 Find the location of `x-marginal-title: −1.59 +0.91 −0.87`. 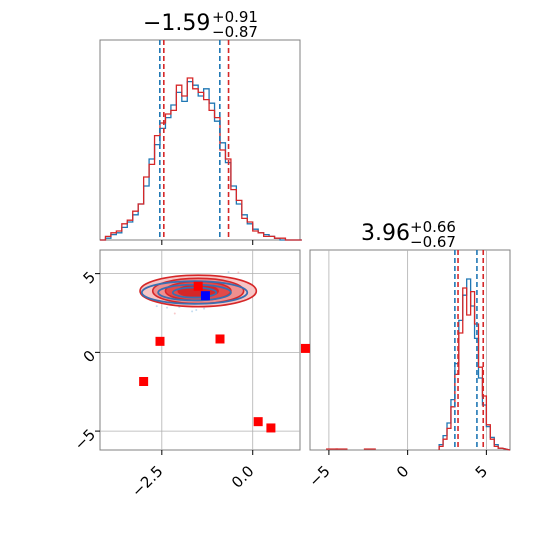

x-marginal-title: −1.59 +0.91 −0.87 is located at coordinates (200, 24).